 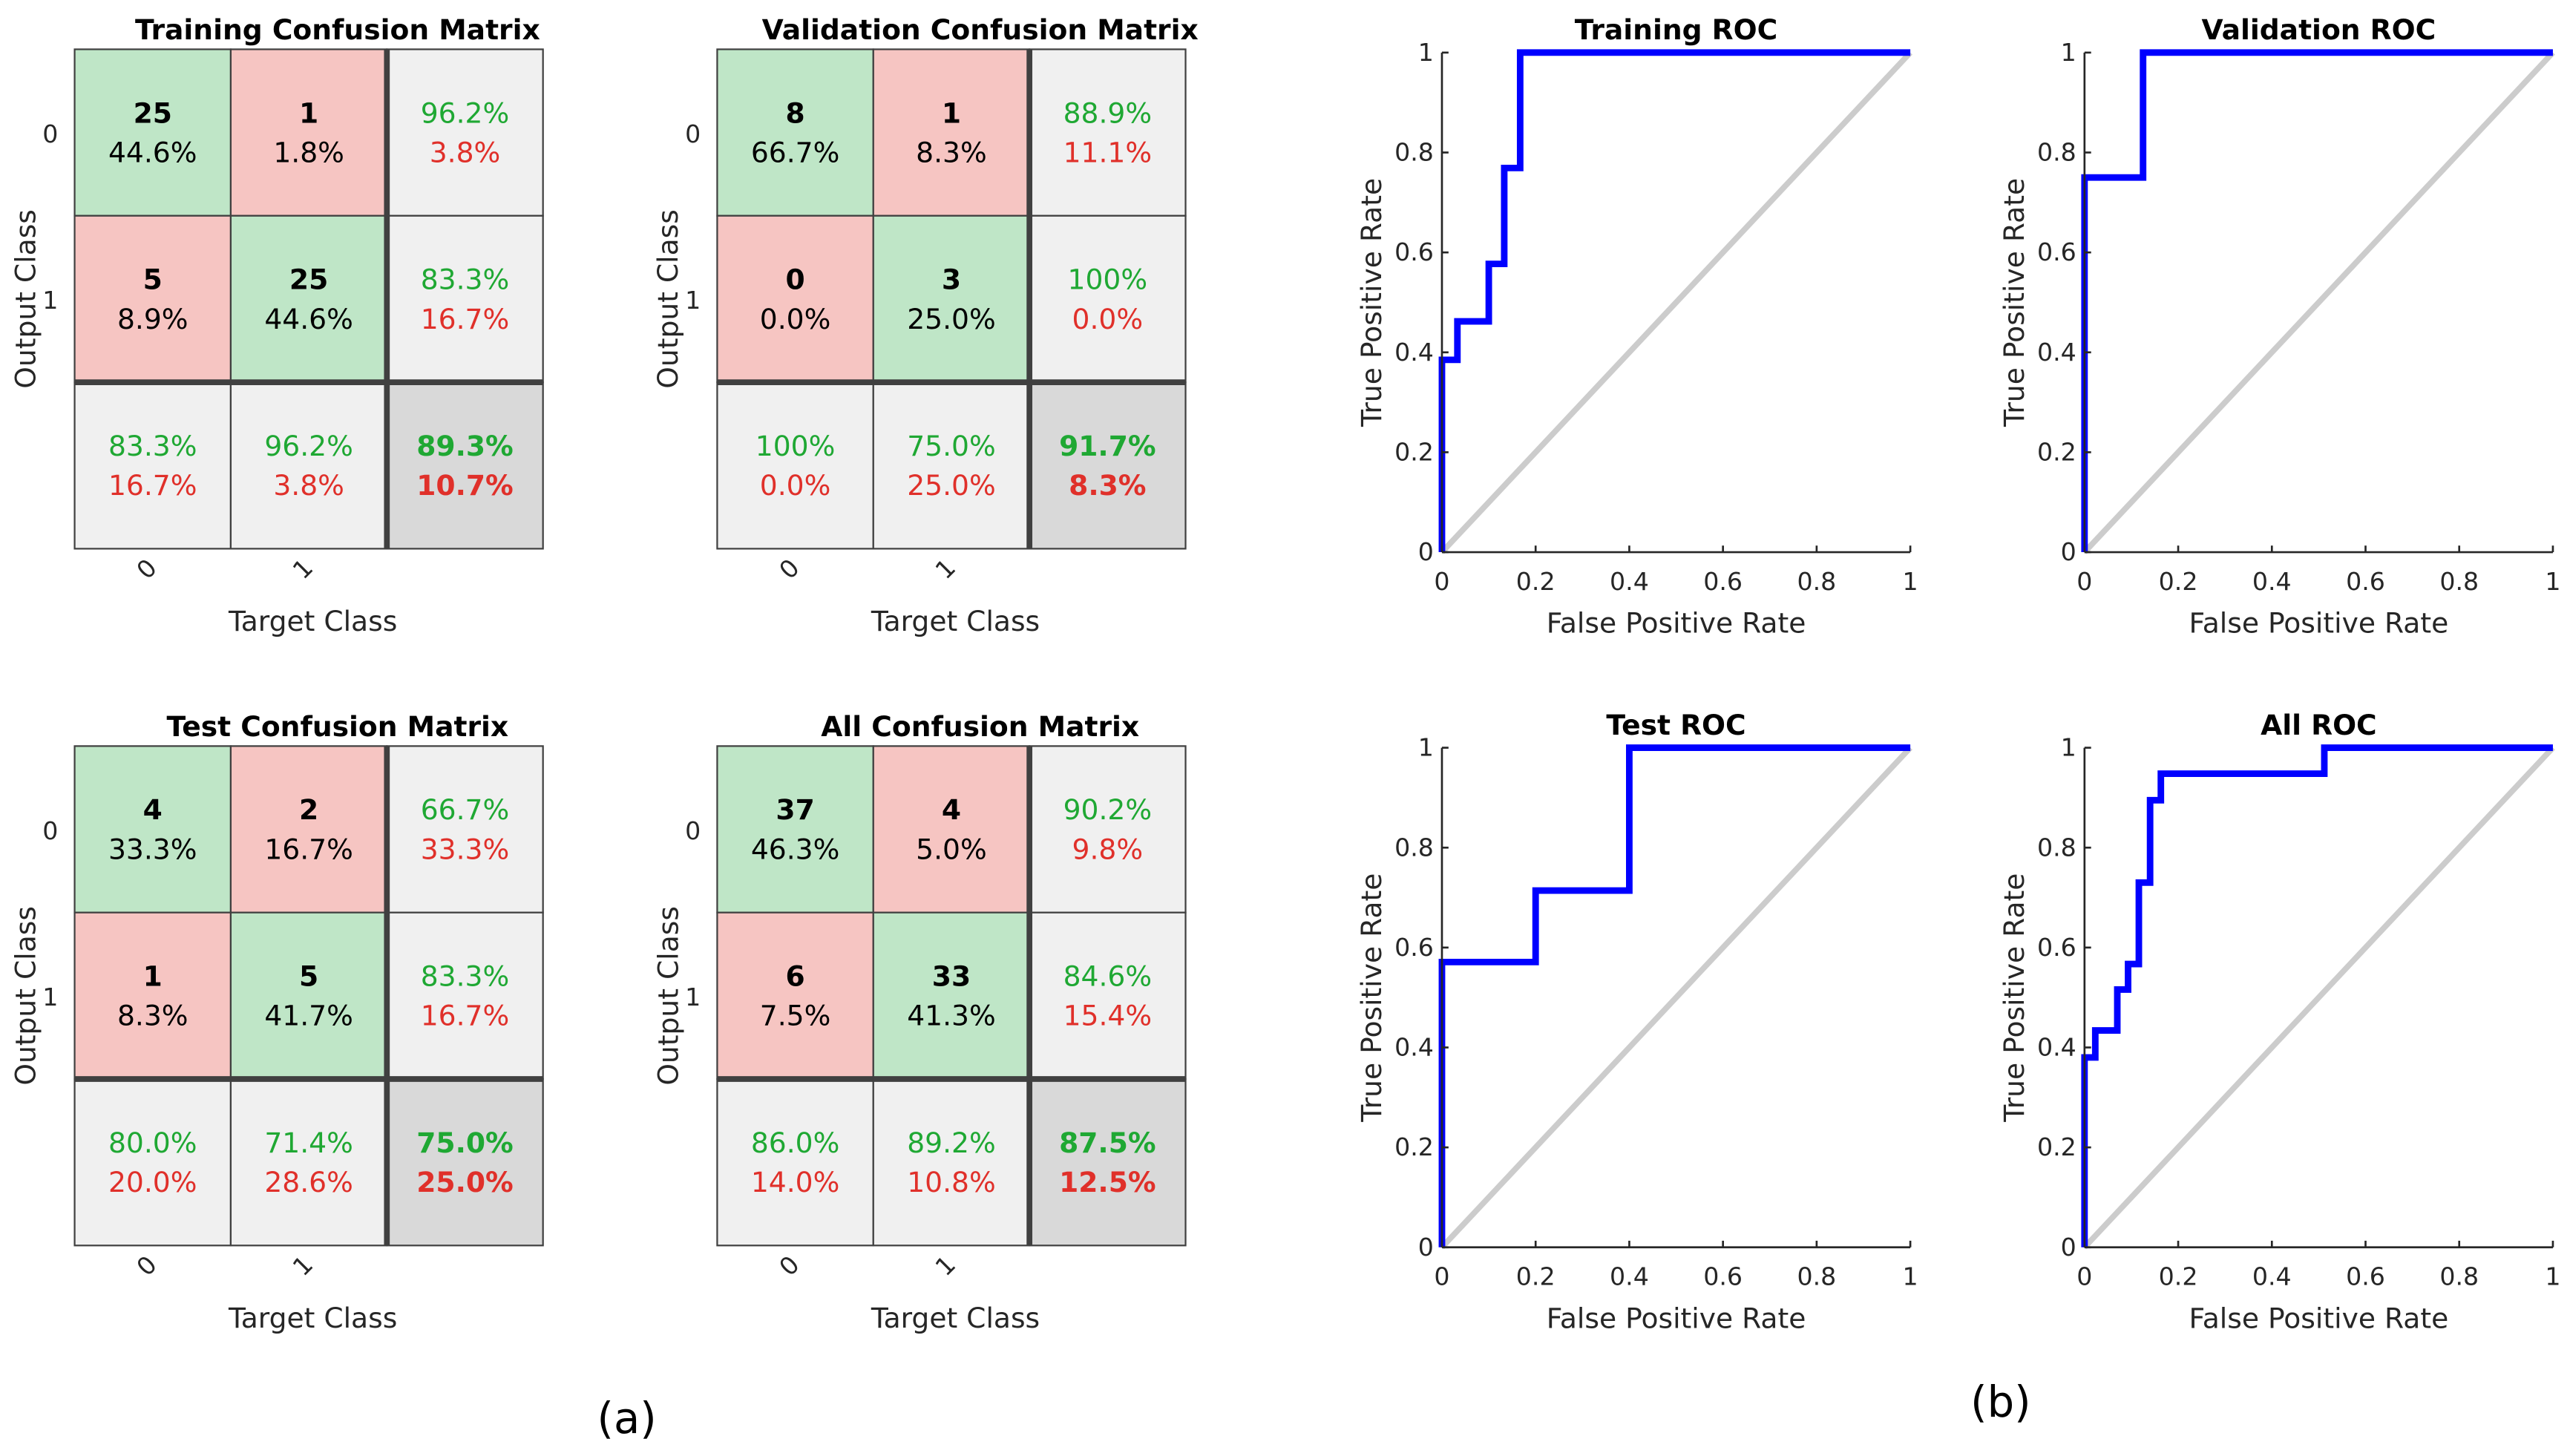 I want to click on error-percent: 20.0%, so click(x=153, y=1182).